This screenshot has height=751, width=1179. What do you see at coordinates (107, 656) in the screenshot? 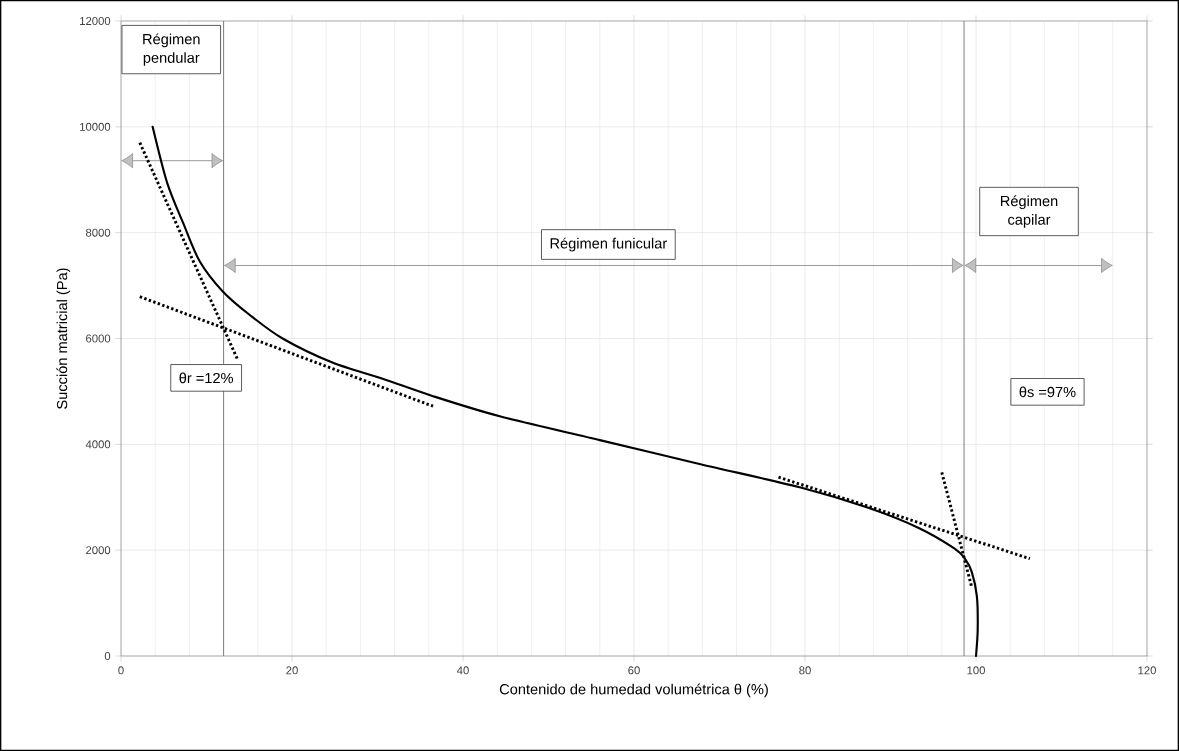
I see `y-tick-label: 0` at bounding box center [107, 656].